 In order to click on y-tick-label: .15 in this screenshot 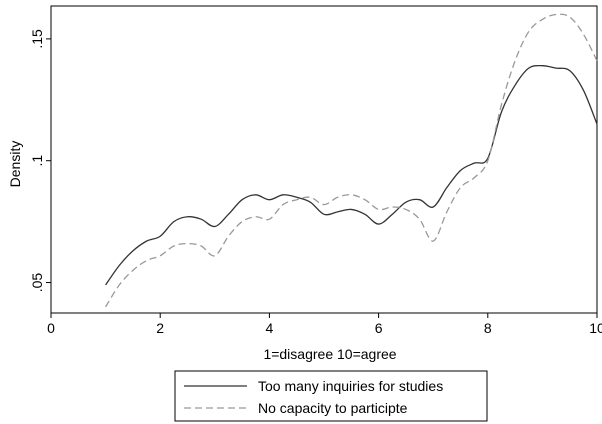, I will do `click(37, 39)`.